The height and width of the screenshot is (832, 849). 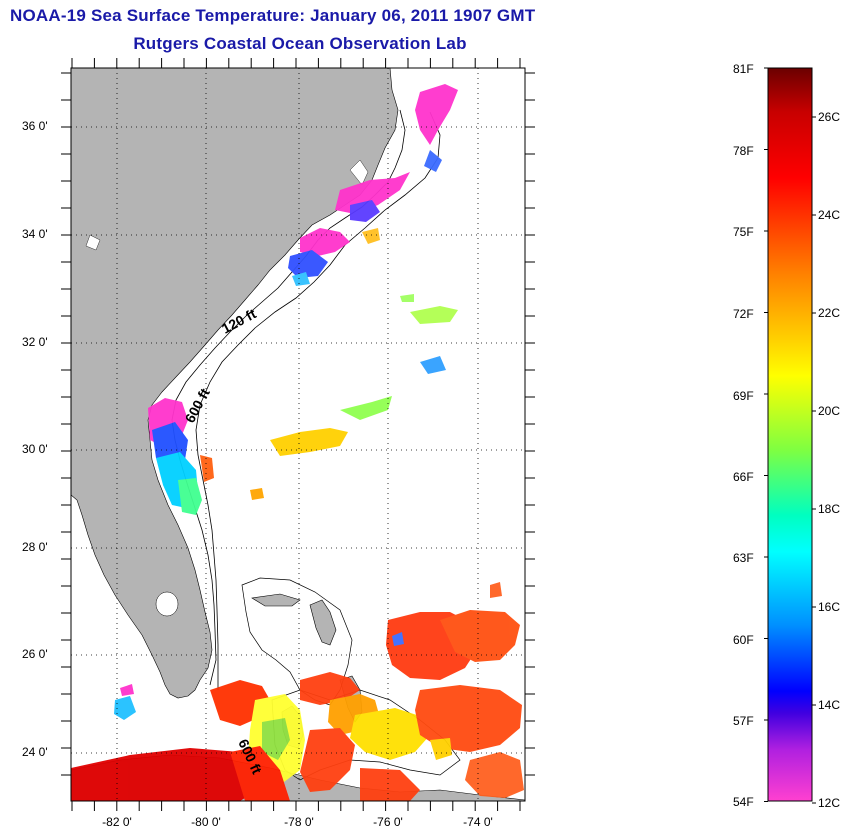 What do you see at coordinates (743, 477) in the screenshot?
I see `colorbar-f-label: 66F` at bounding box center [743, 477].